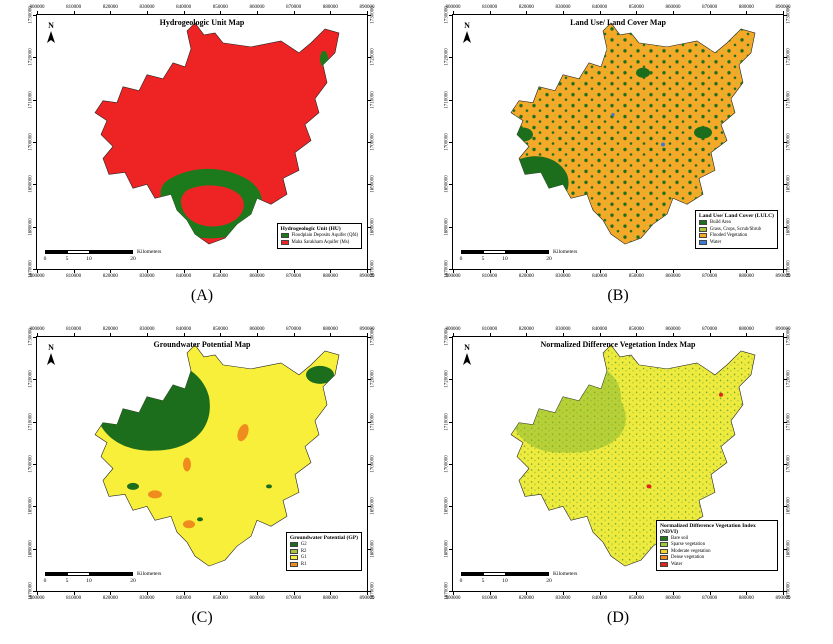 The width and height of the screenshot is (833, 644). Describe the element at coordinates (677, 564) in the screenshot. I see `legend-item-label: Water` at that location.